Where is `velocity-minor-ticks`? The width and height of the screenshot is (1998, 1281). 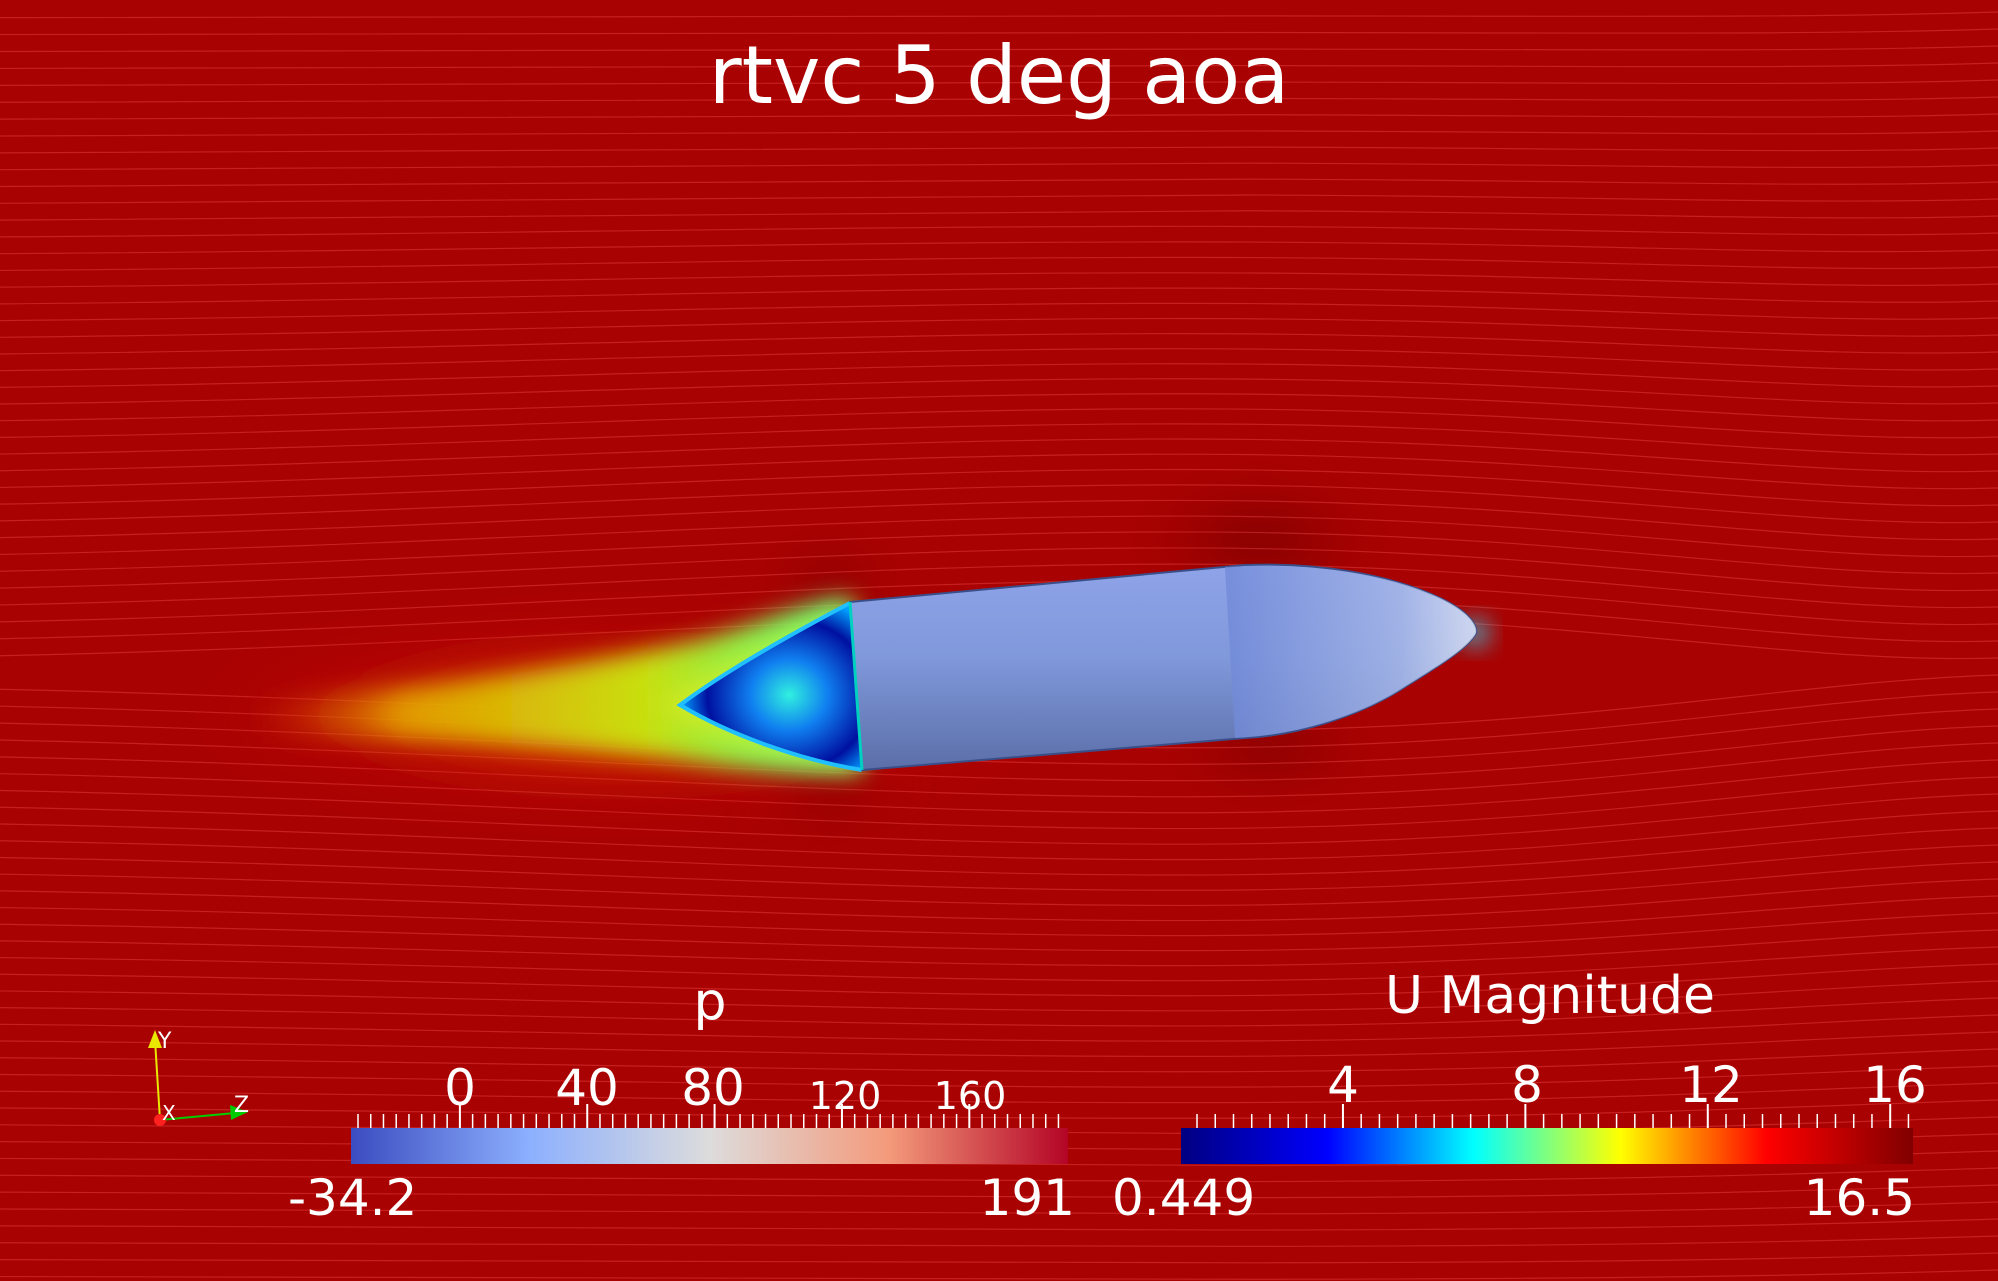 velocity-minor-ticks is located at coordinates (1553, 1121).